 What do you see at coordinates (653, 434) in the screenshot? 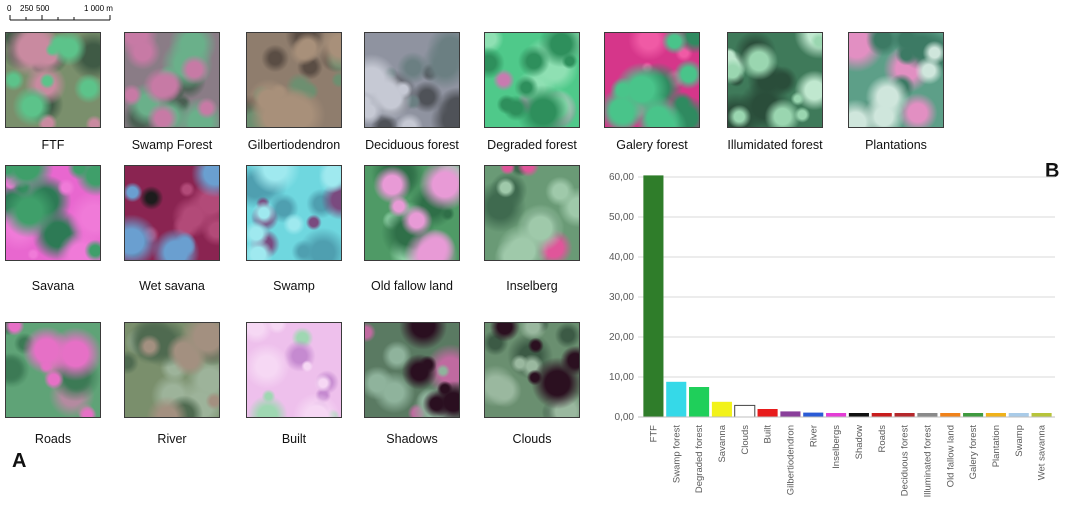
I see `x-tick-label: FTF` at bounding box center [653, 434].